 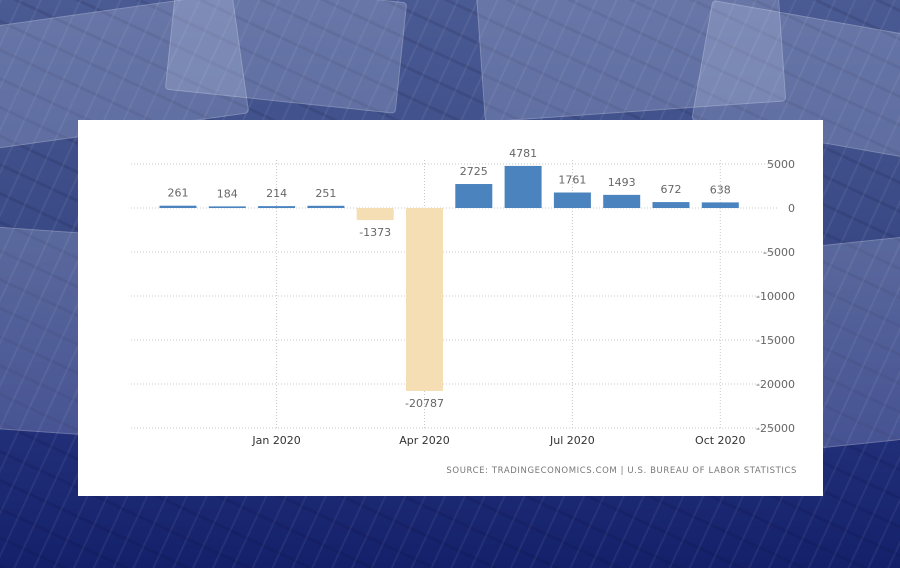 I want to click on y-tick-label: -15000, so click(x=775, y=340).